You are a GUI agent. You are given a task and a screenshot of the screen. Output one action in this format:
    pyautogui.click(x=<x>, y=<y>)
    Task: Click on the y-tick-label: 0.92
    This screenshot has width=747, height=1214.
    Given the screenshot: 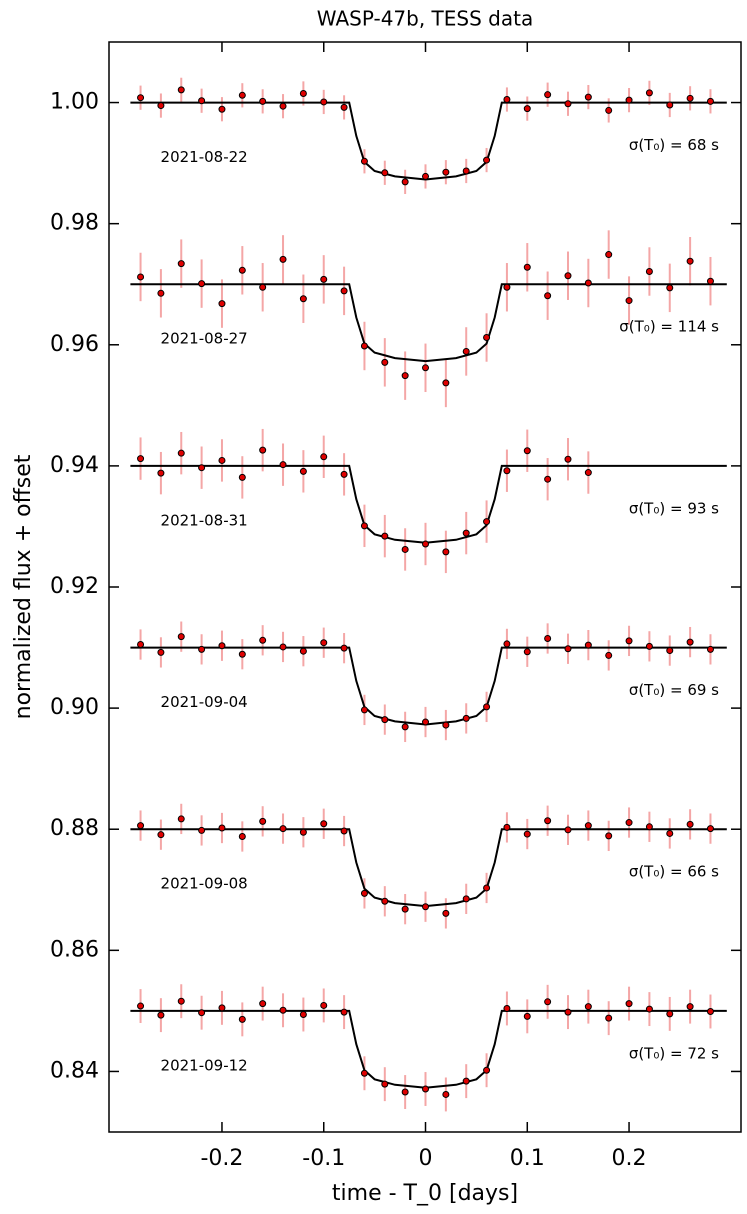 What is the action you would take?
    pyautogui.click(x=74, y=586)
    